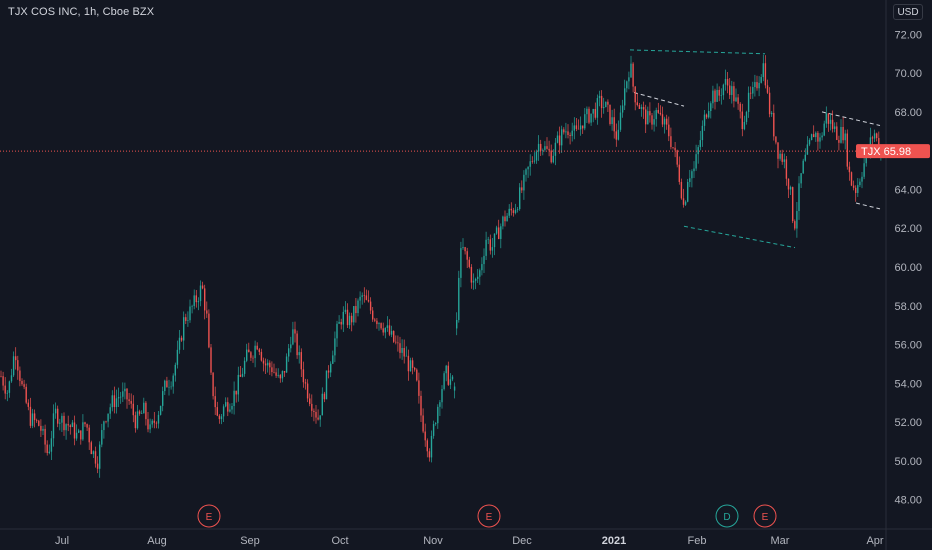 The height and width of the screenshot is (550, 932). I want to click on currency-button: USD, so click(908, 12).